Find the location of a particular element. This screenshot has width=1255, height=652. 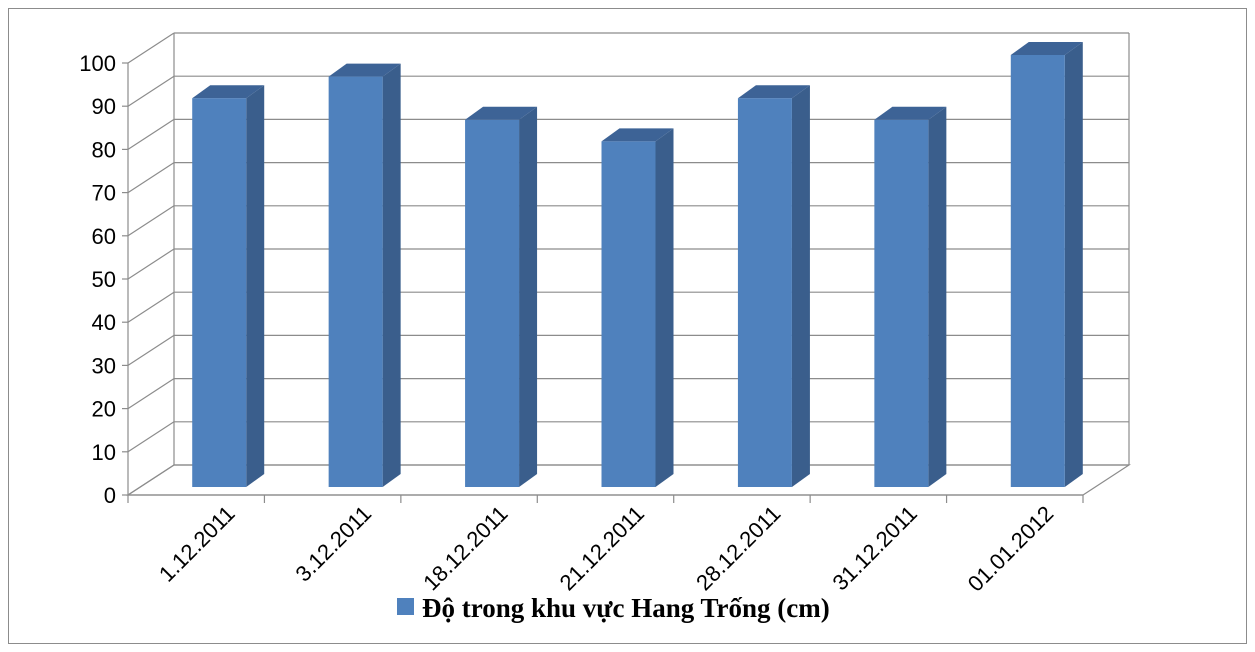

y-tick-label: 10 is located at coordinates (104, 452).